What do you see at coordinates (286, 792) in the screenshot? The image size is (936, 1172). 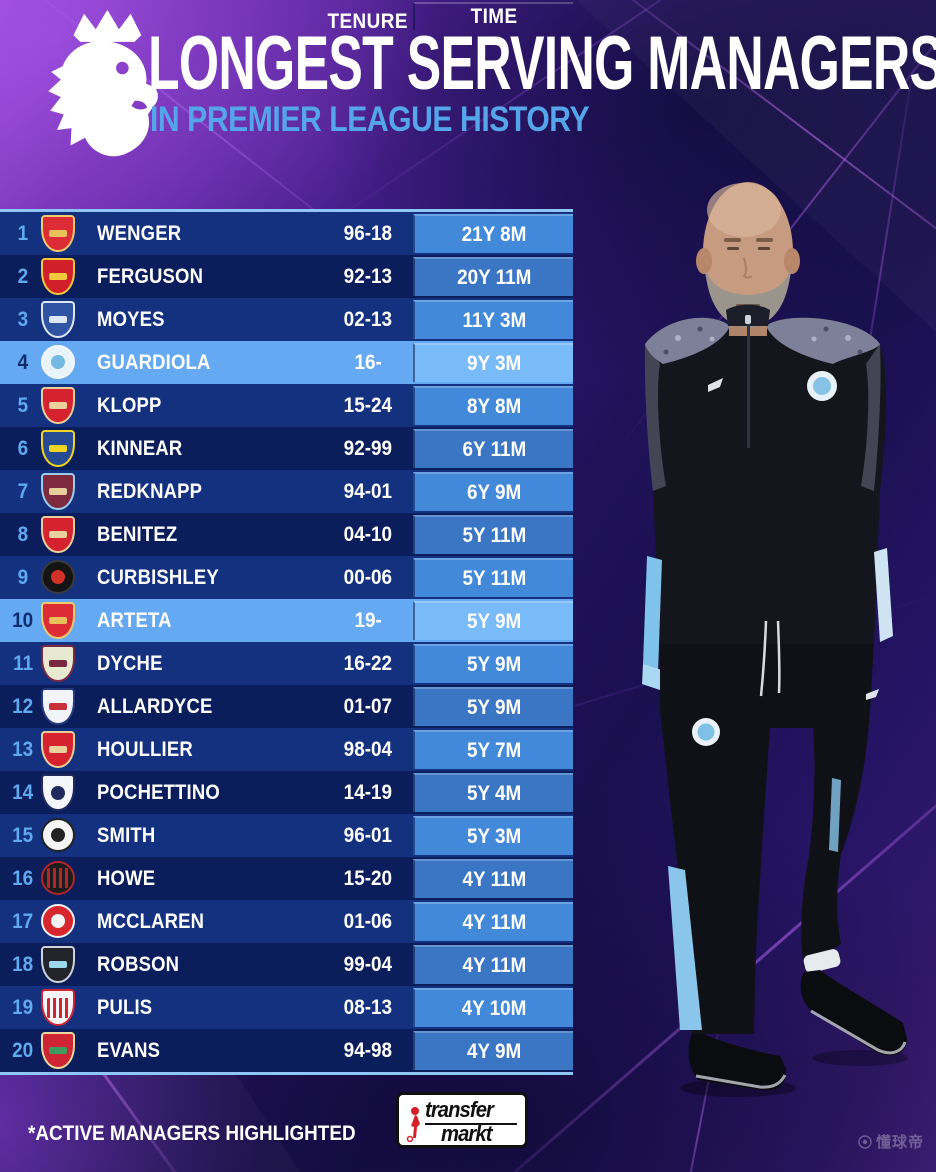 I see `table-row: 14 POCHETTINO 14-19 5Y 4M` at bounding box center [286, 792].